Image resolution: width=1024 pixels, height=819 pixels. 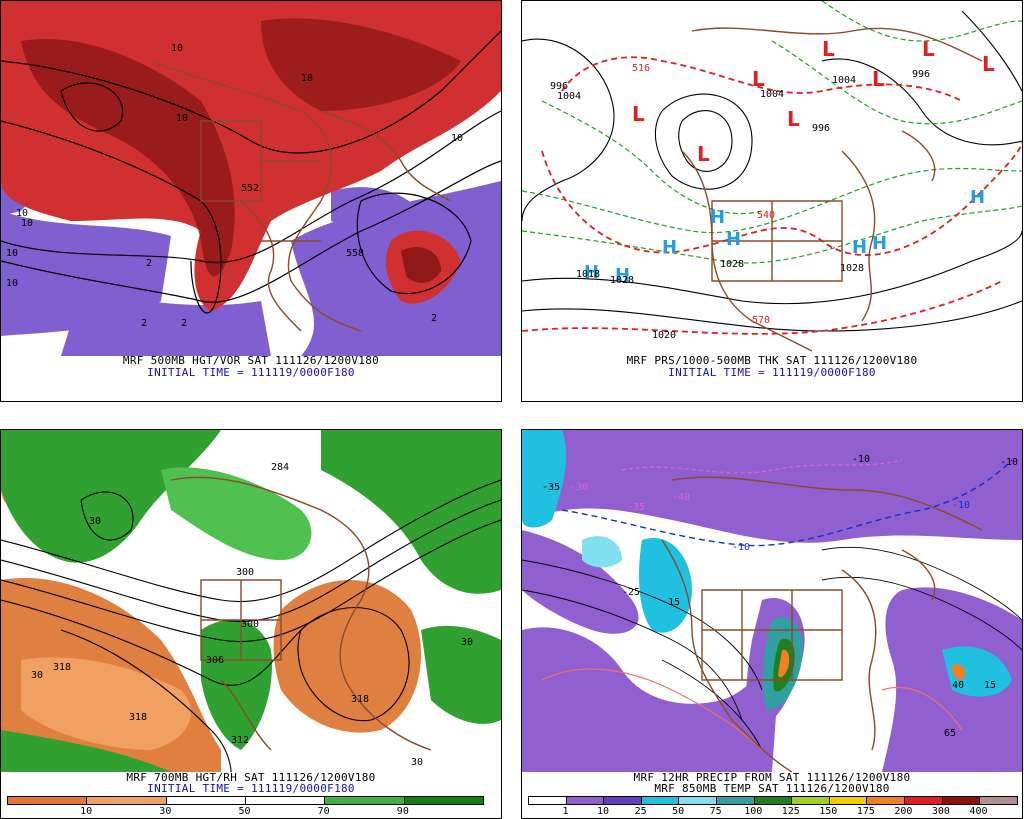 What do you see at coordinates (990, 685) in the screenshot?
I see `map-label: 15` at bounding box center [990, 685].